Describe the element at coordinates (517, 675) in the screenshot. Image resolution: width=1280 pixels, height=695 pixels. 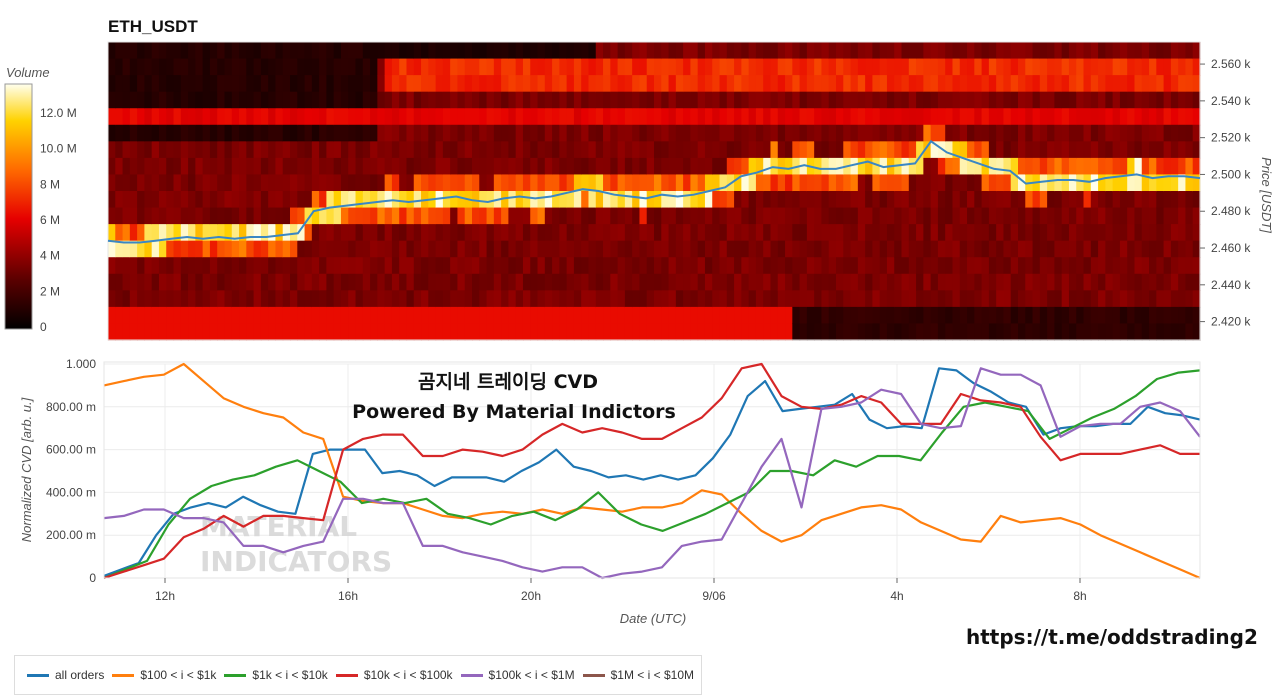
I see `legend-item: $100k < i < $1M` at that location.